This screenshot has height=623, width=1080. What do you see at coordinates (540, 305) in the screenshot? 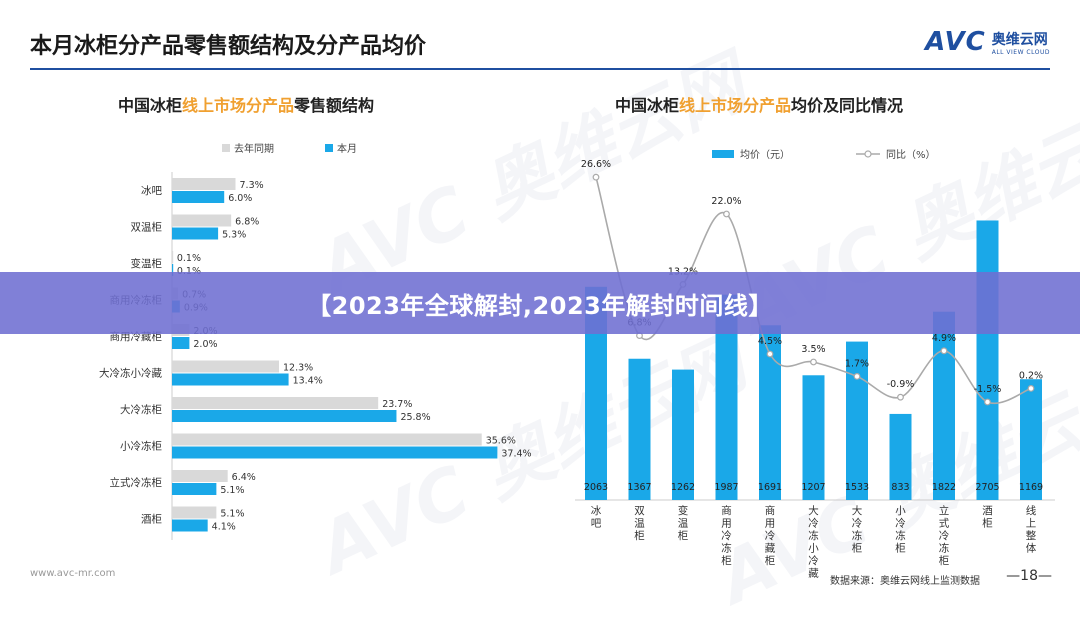
I see `banner-text: 【2023年全球解封,2023年解封时间线】` at bounding box center [540, 305].